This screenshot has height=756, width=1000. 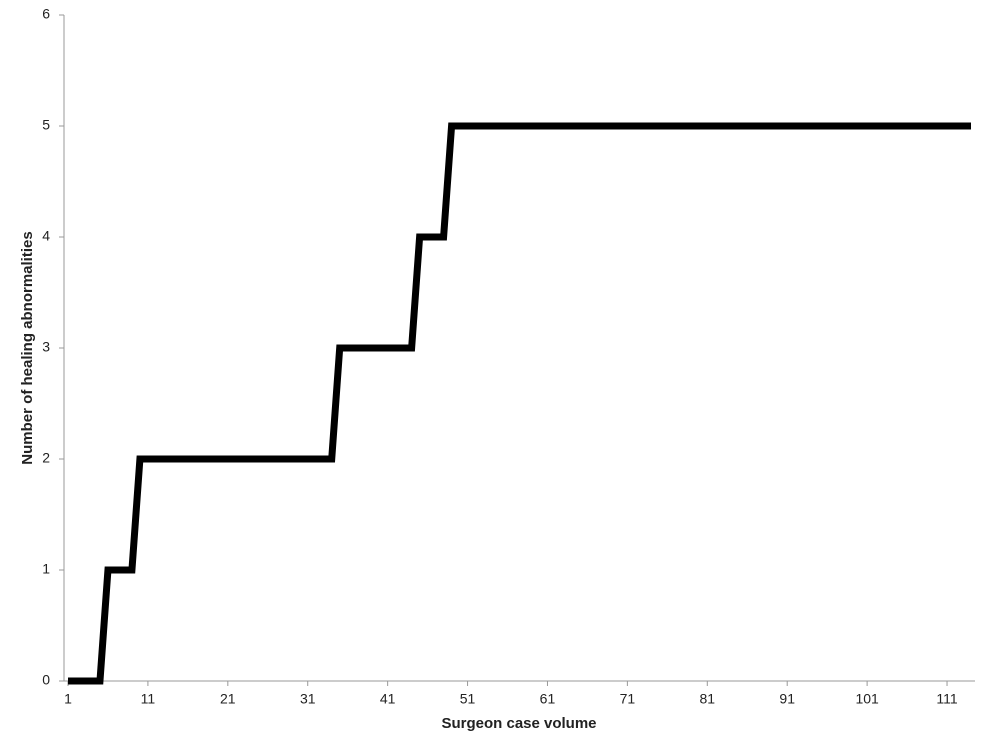 What do you see at coordinates (388, 699) in the screenshot?
I see `x-tick-label: 41` at bounding box center [388, 699].